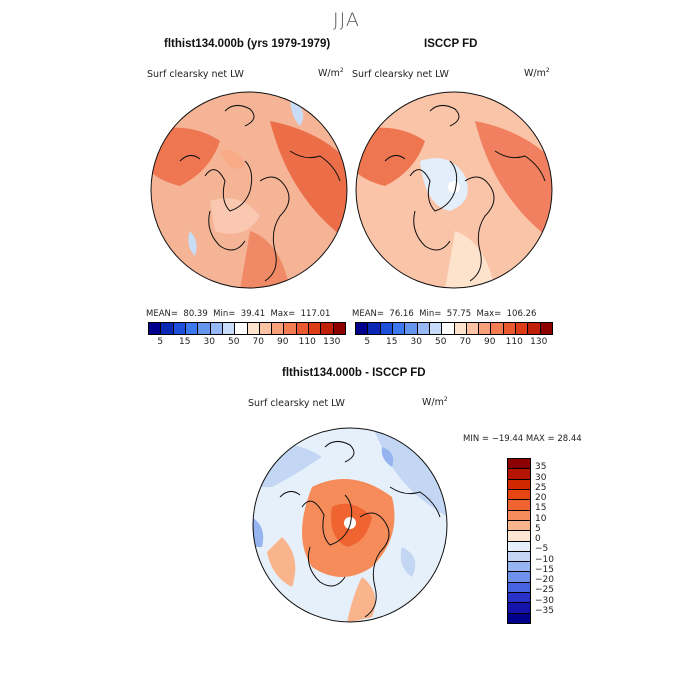  What do you see at coordinates (541, 518) in the screenshot?
I see `colorbar-tick-label: 10` at bounding box center [541, 518].